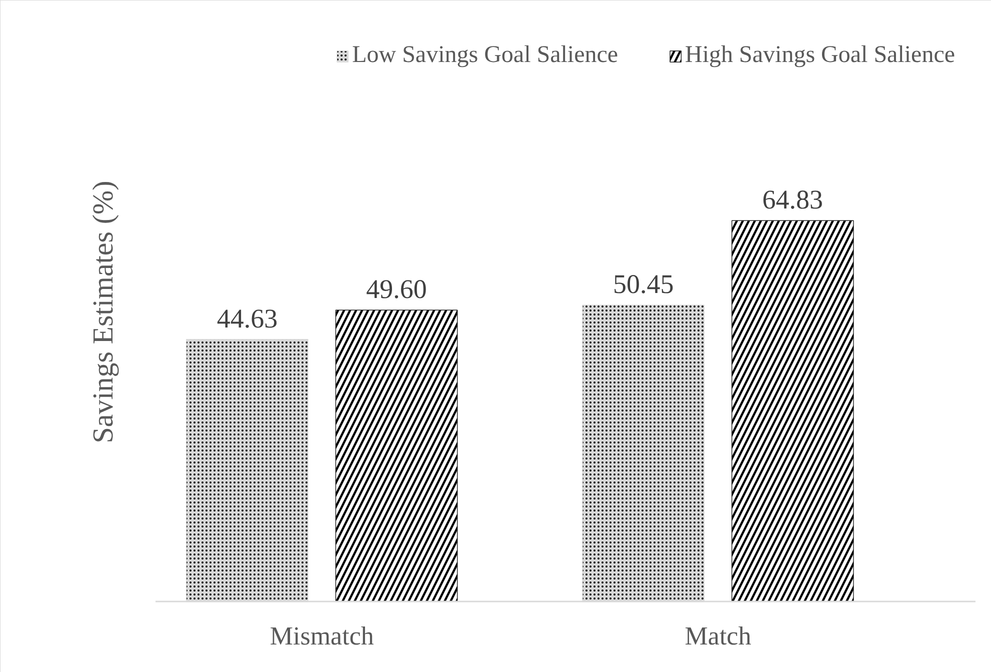 The width and height of the screenshot is (991, 672). What do you see at coordinates (104, 312) in the screenshot?
I see `y-axis-title: Savings Estimates (%)` at bounding box center [104, 312].